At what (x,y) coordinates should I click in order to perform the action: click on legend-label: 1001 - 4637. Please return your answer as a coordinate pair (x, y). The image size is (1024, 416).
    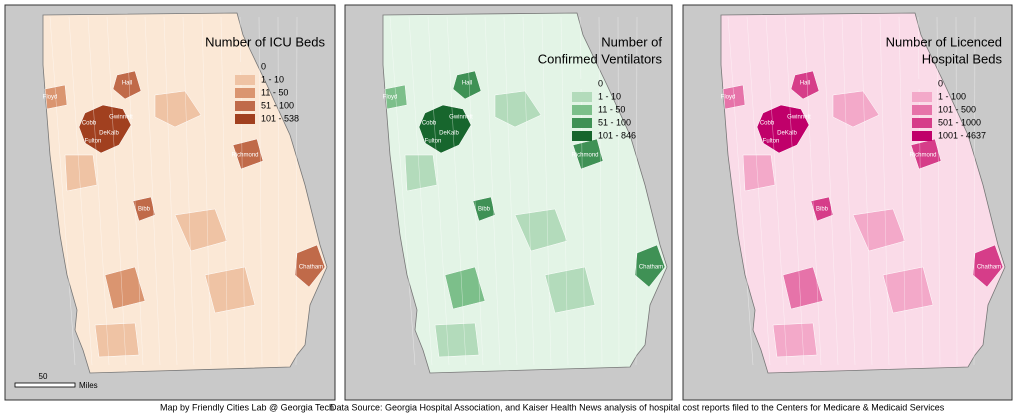
    Looking at the image, I should click on (962, 135).